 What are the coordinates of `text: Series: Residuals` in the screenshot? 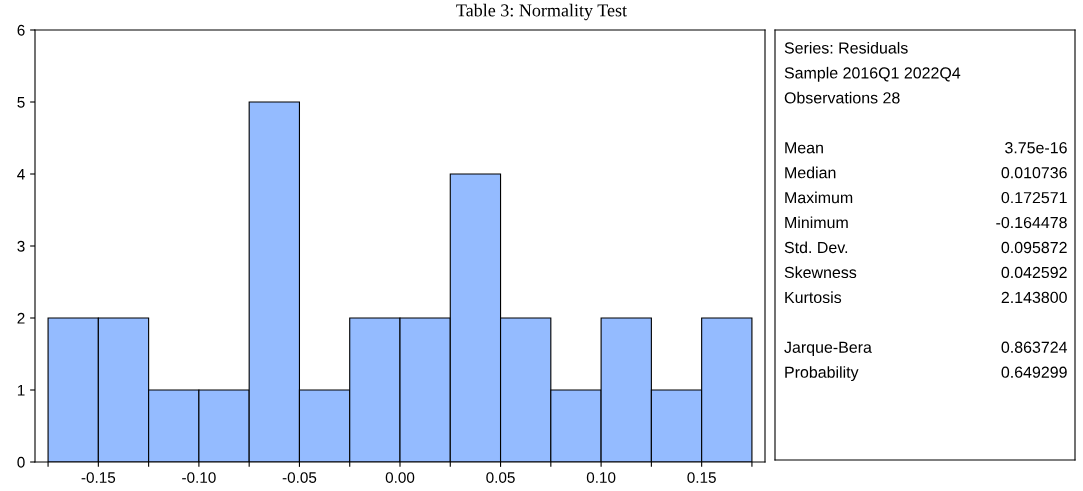 It's located at (846, 47).